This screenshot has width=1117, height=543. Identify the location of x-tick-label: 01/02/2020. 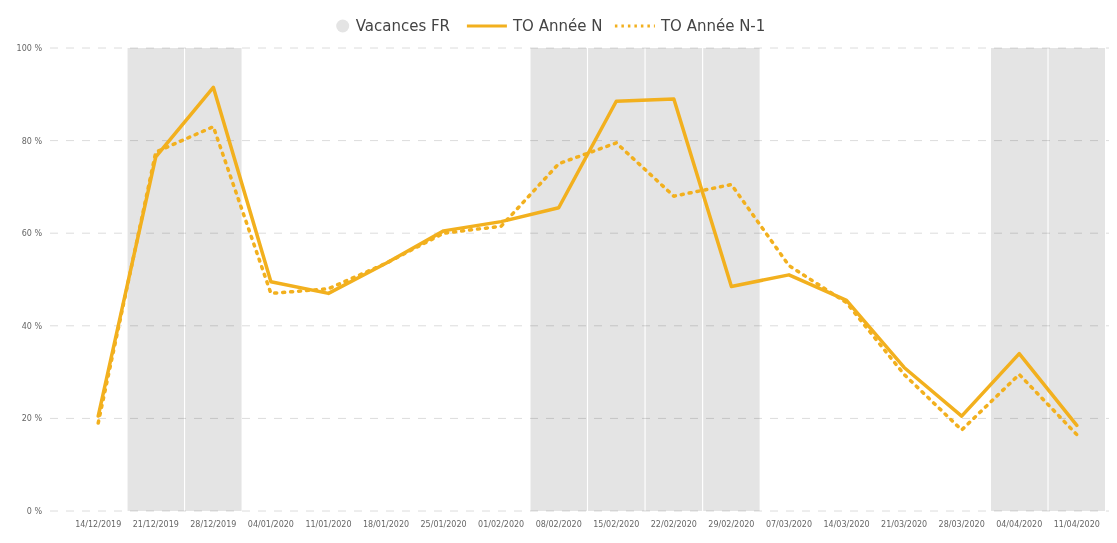
(501, 524).